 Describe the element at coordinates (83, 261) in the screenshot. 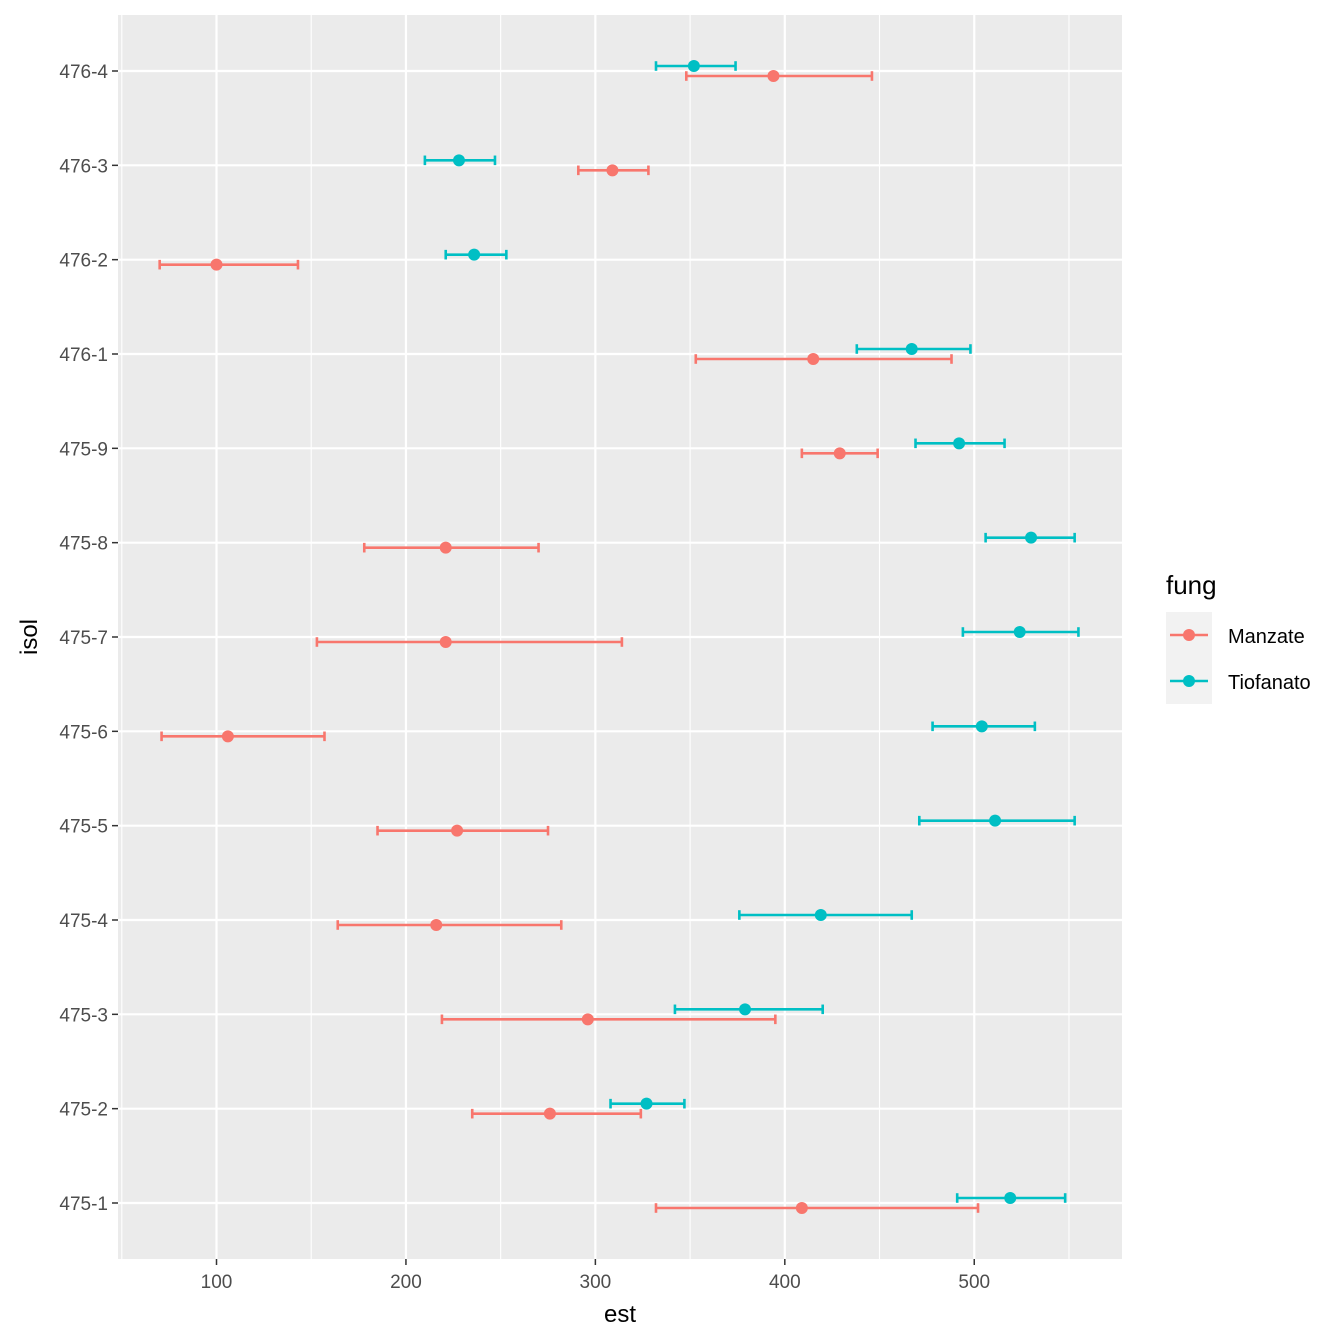

I see `y-tick-label: 476-2` at that location.